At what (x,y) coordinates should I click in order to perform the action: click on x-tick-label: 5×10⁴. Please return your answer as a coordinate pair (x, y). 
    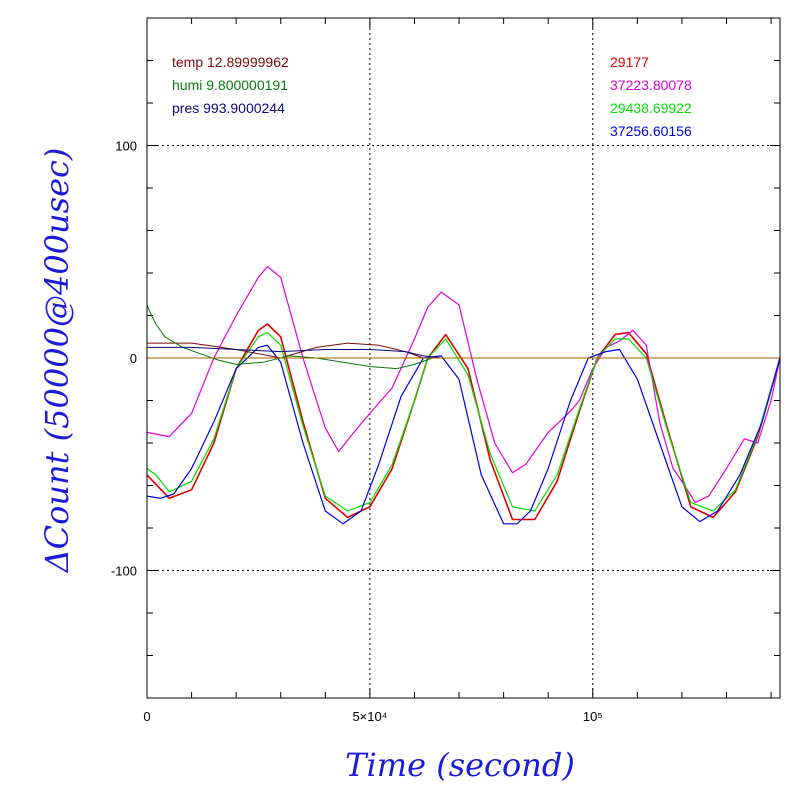
    Looking at the image, I should click on (369, 716).